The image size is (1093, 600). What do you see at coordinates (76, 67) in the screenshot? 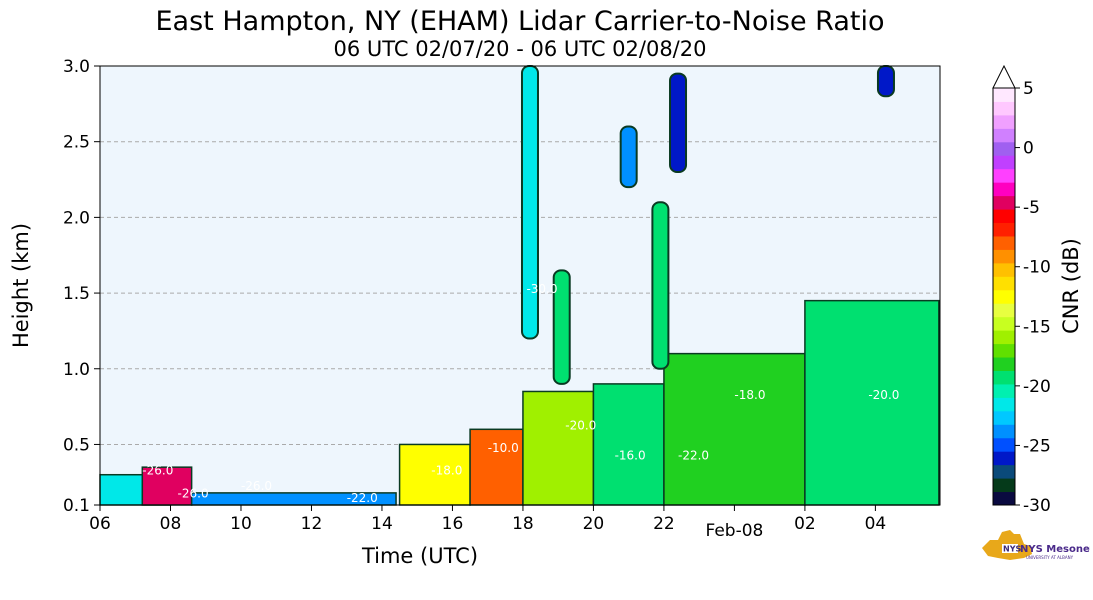
I see `y-tick-label: 3.0` at bounding box center [76, 67].